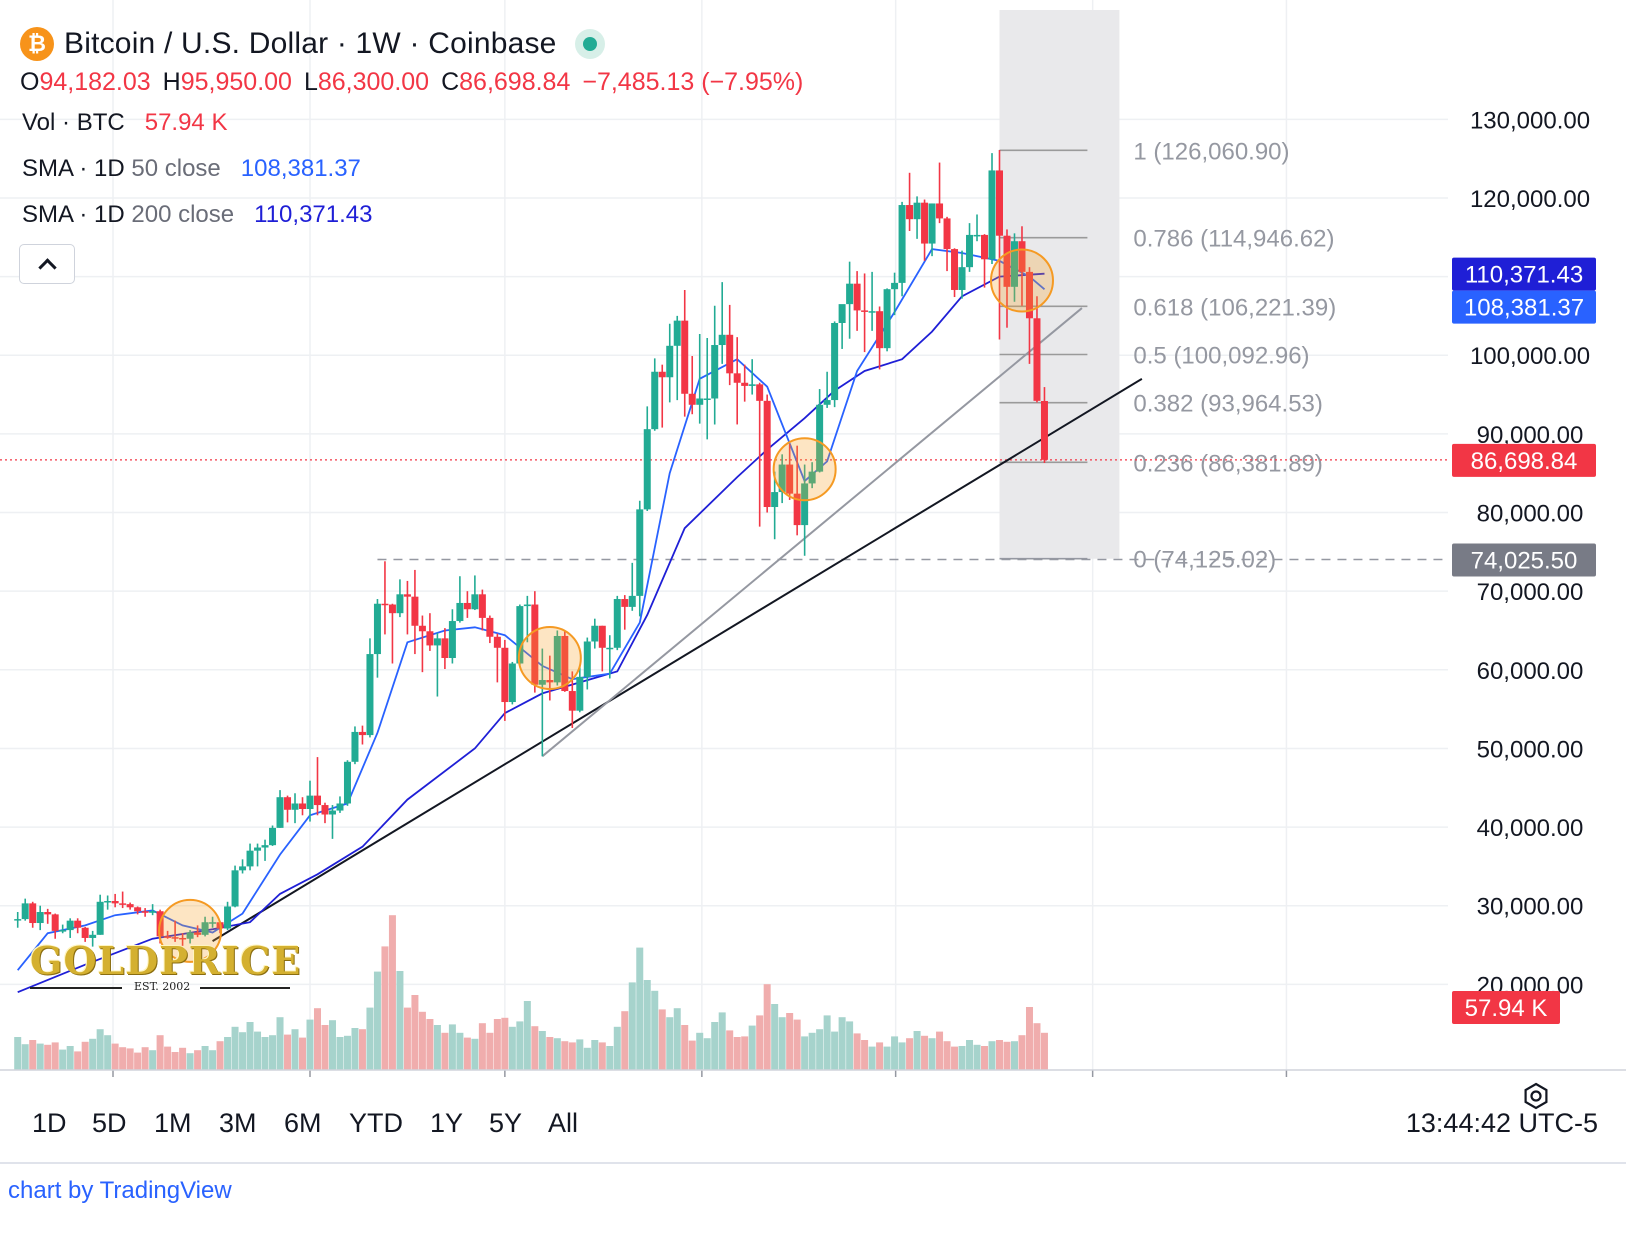 This screenshot has height=1260, width=1626. What do you see at coordinates (37, 44) in the screenshot?
I see `bitcoin-logo-icon: ₿` at bounding box center [37, 44].